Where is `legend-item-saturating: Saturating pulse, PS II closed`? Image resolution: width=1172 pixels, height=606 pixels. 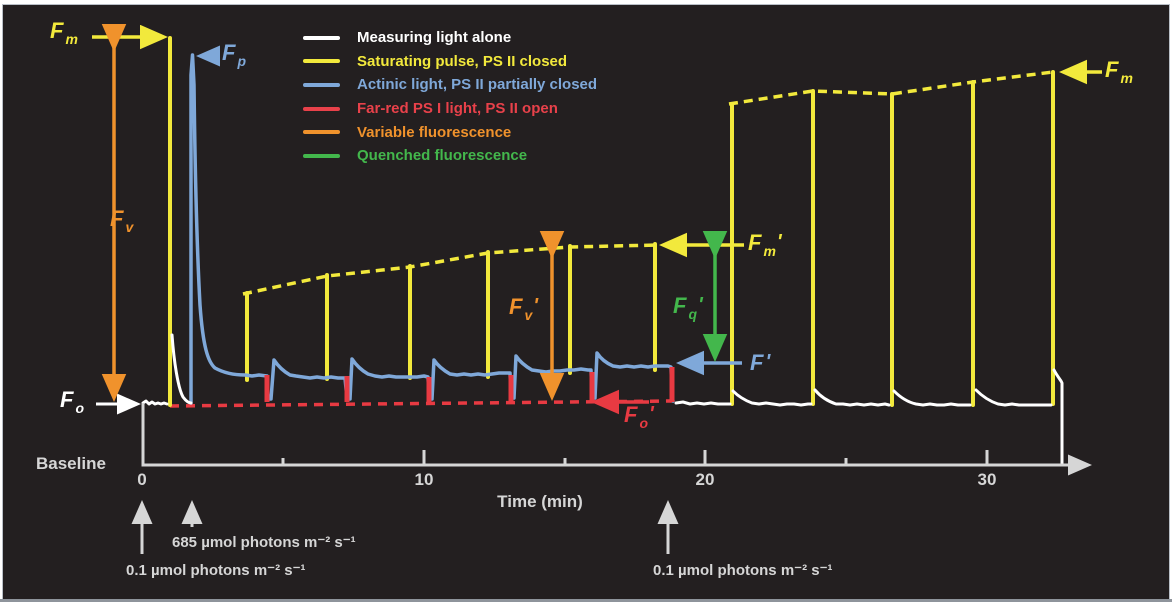
legend-item-saturating: Saturating pulse, PS II closed is located at coordinates (450, 62).